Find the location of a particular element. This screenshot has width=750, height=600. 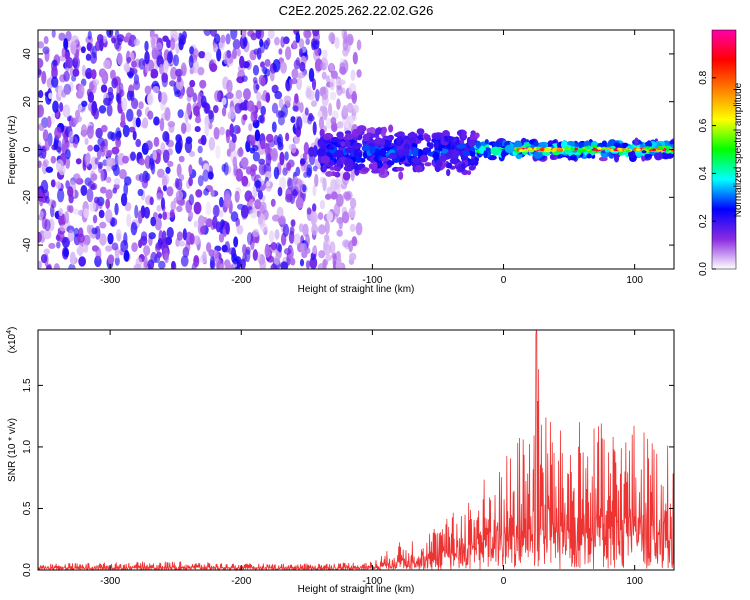

colorbar-tick-label: 0.6 is located at coordinates (703, 125).